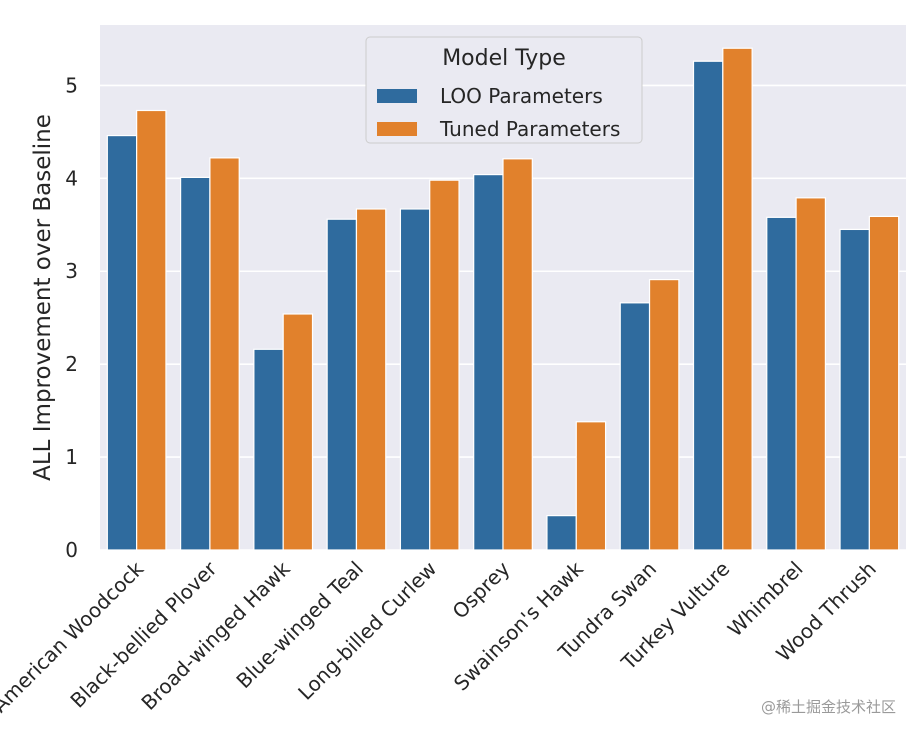 This screenshot has height=734, width=918. I want to click on legend-label-tuned: Tuned Parameters, so click(529, 129).